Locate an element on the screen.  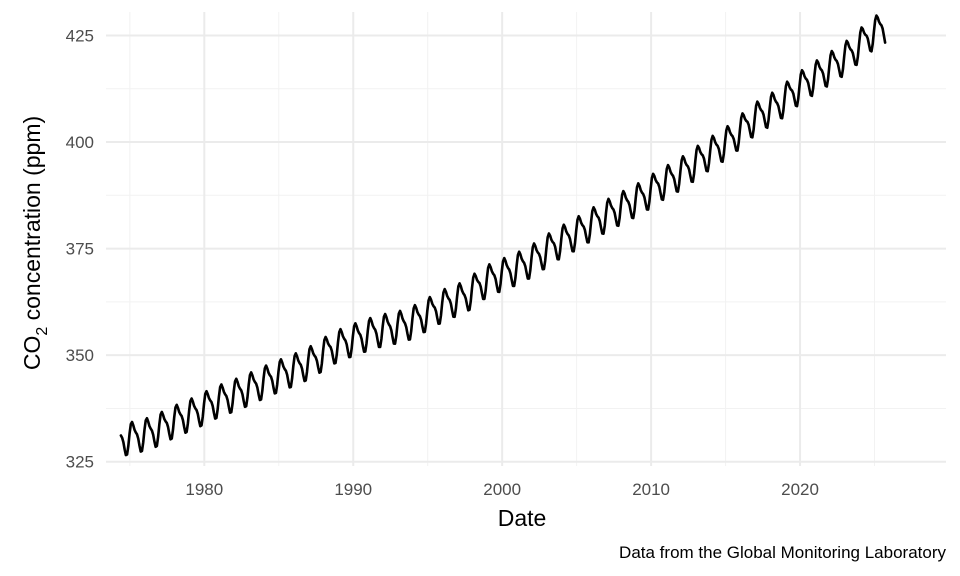
y-tick-label: 325 is located at coordinates (80, 462).